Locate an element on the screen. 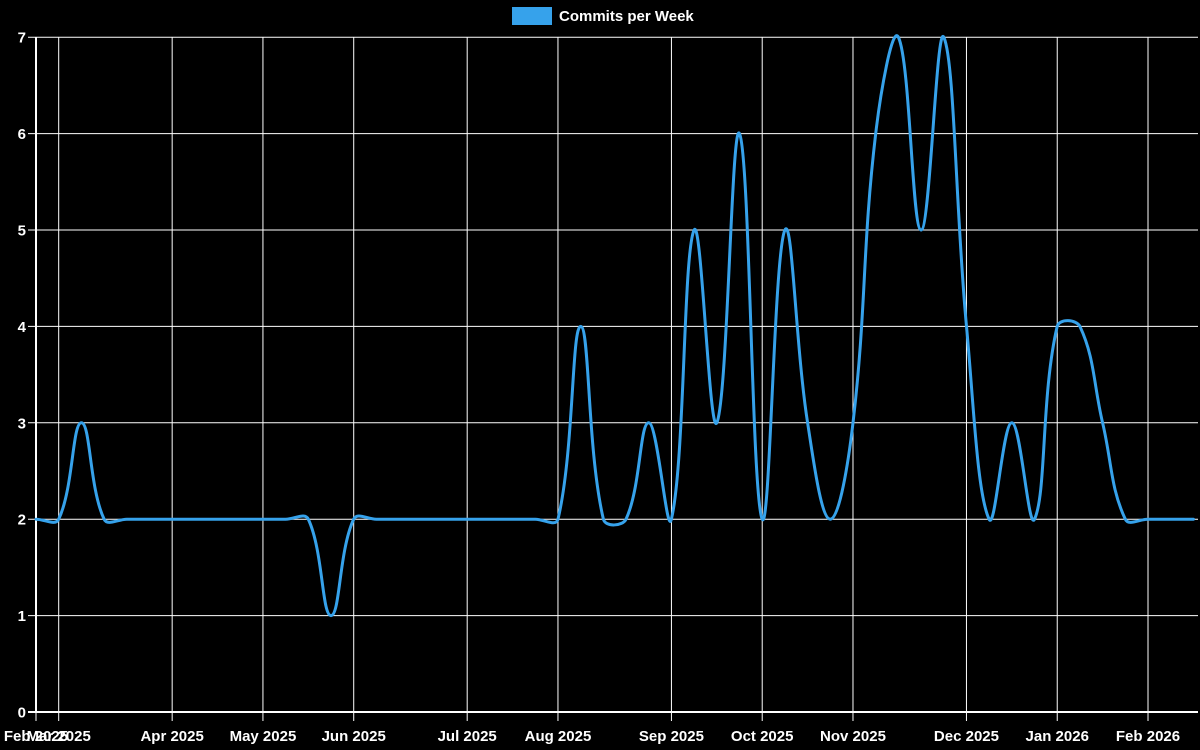 The image size is (1200, 750). x-tick-label: May 2025 is located at coordinates (263, 736).